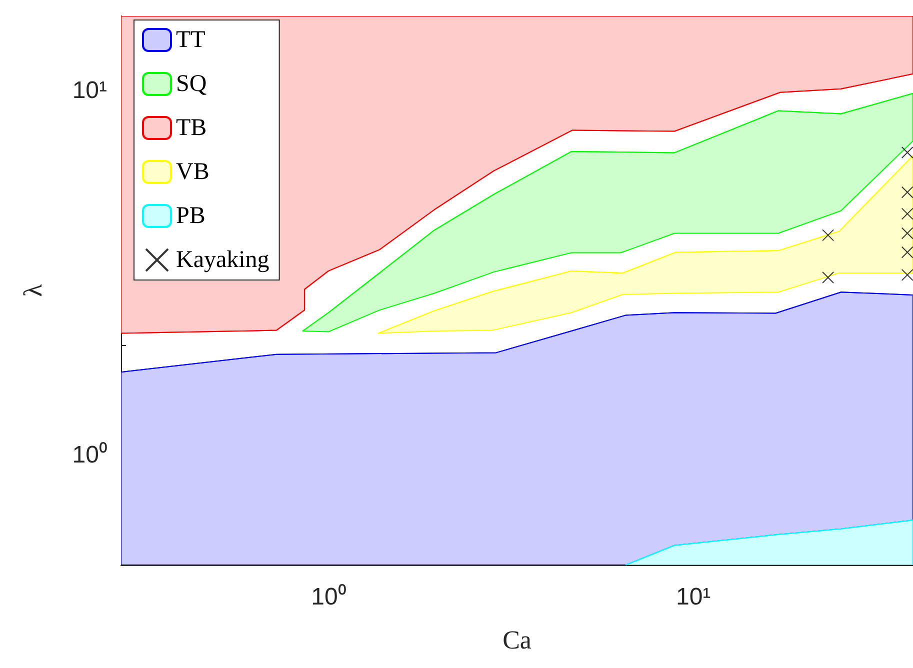  What do you see at coordinates (191, 128) in the screenshot?
I see `legend-label: TB` at bounding box center [191, 128].